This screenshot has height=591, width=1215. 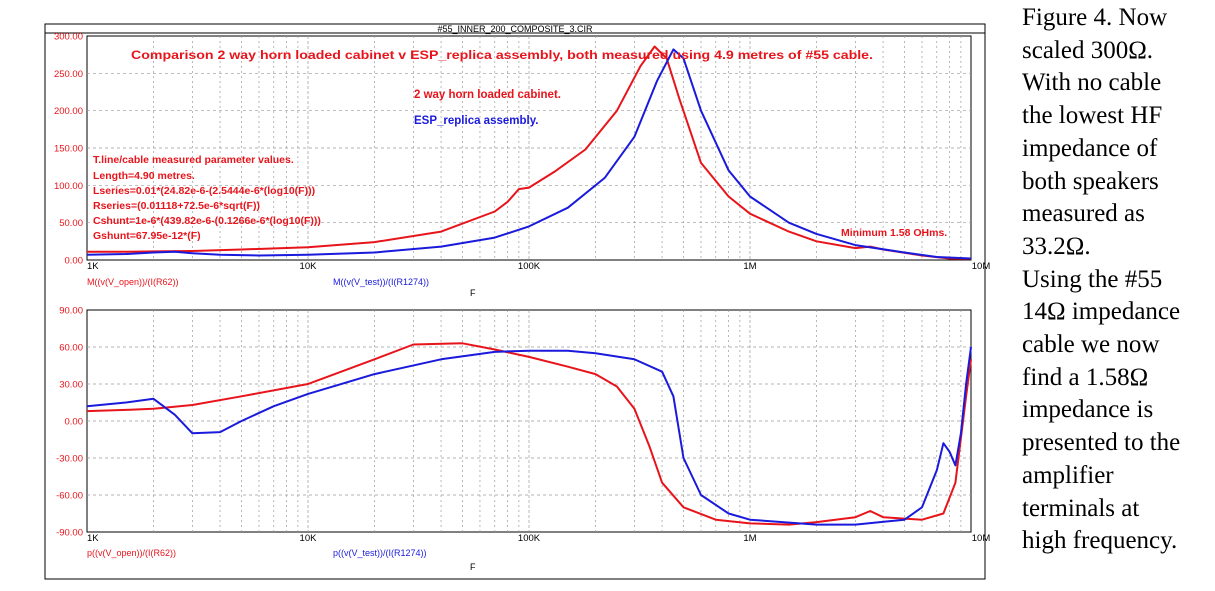 What do you see at coordinates (487, 95) in the screenshot?
I see `annotation-horn-cabinet: 2 way horn loaded cabinet.` at bounding box center [487, 95].